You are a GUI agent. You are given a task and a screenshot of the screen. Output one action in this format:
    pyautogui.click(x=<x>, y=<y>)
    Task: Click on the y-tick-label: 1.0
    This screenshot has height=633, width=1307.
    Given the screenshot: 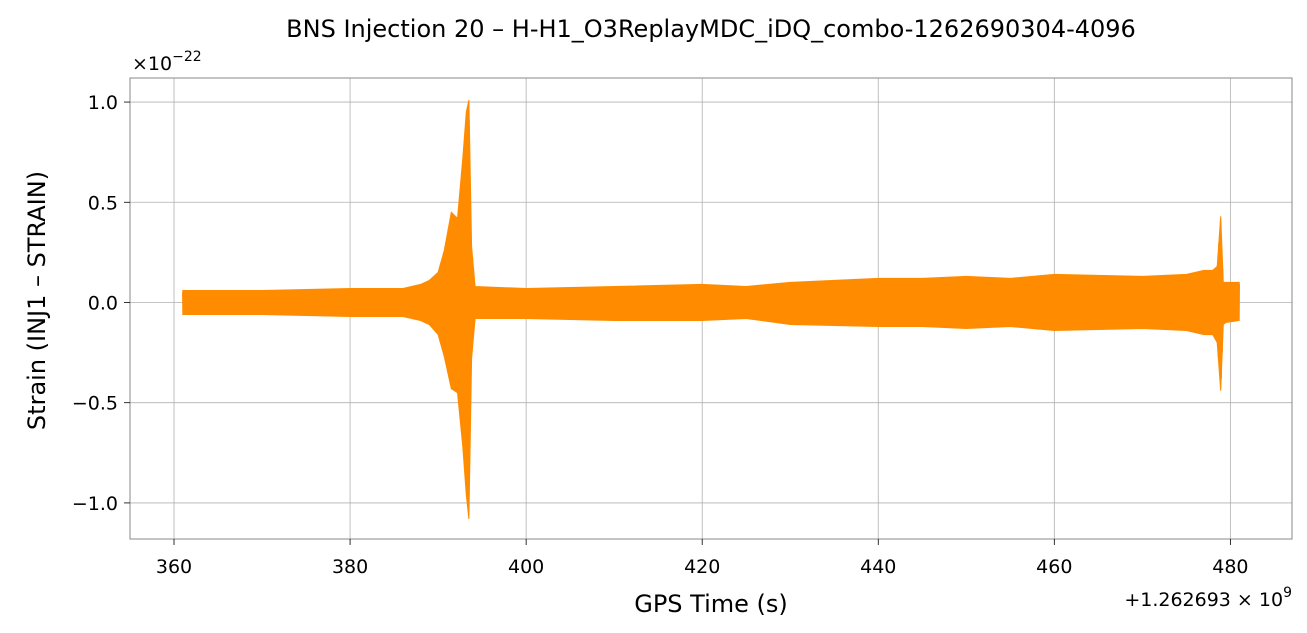 What is the action you would take?
    pyautogui.click(x=103, y=103)
    